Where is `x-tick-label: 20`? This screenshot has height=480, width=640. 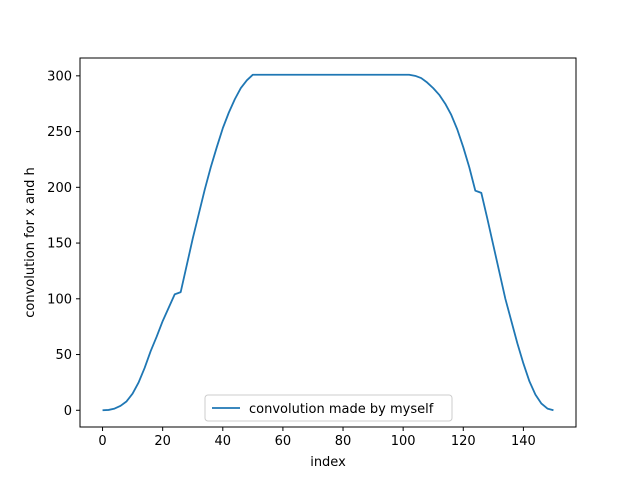 x-tick-label: 20 is located at coordinates (162, 441).